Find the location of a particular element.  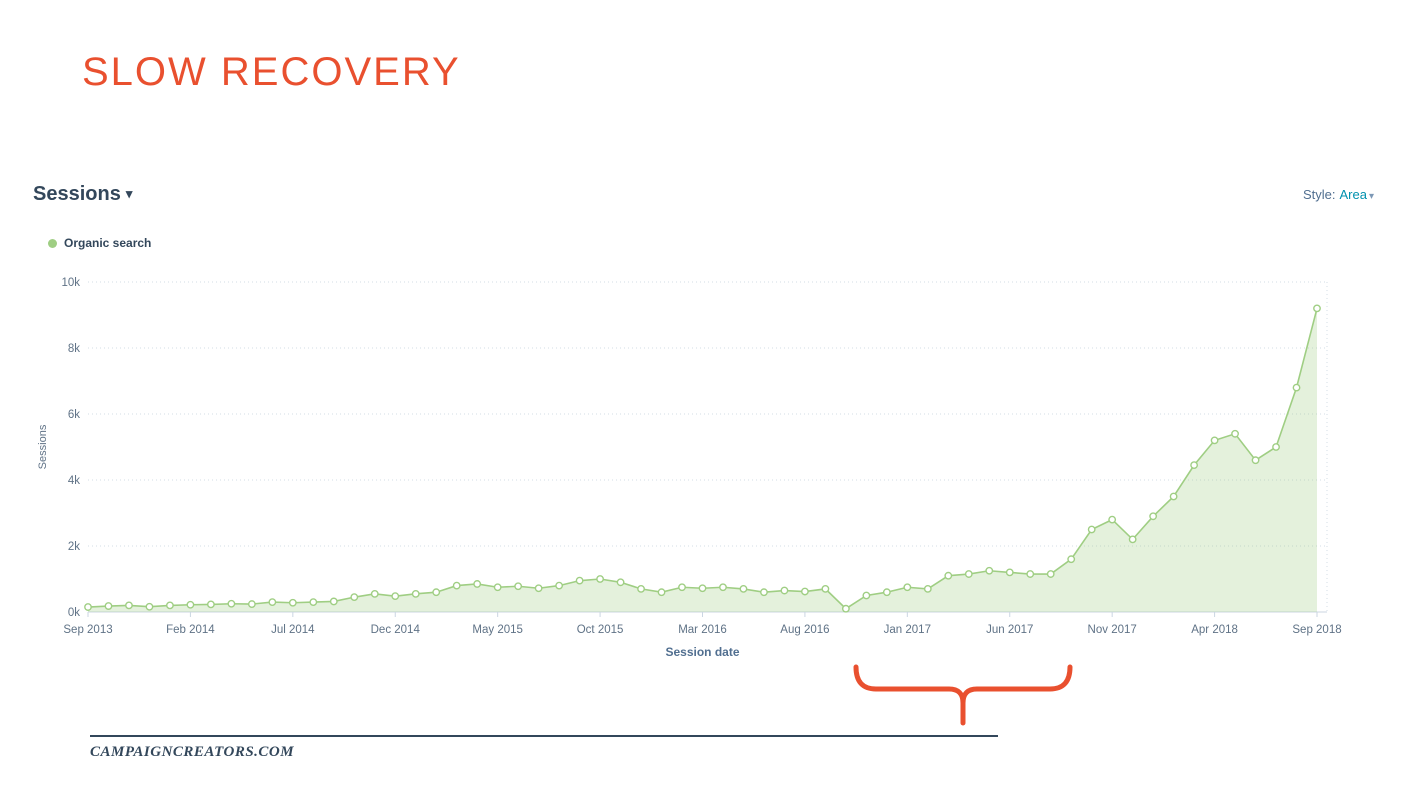

svg-text: 2k is located at coordinates (74, 547).